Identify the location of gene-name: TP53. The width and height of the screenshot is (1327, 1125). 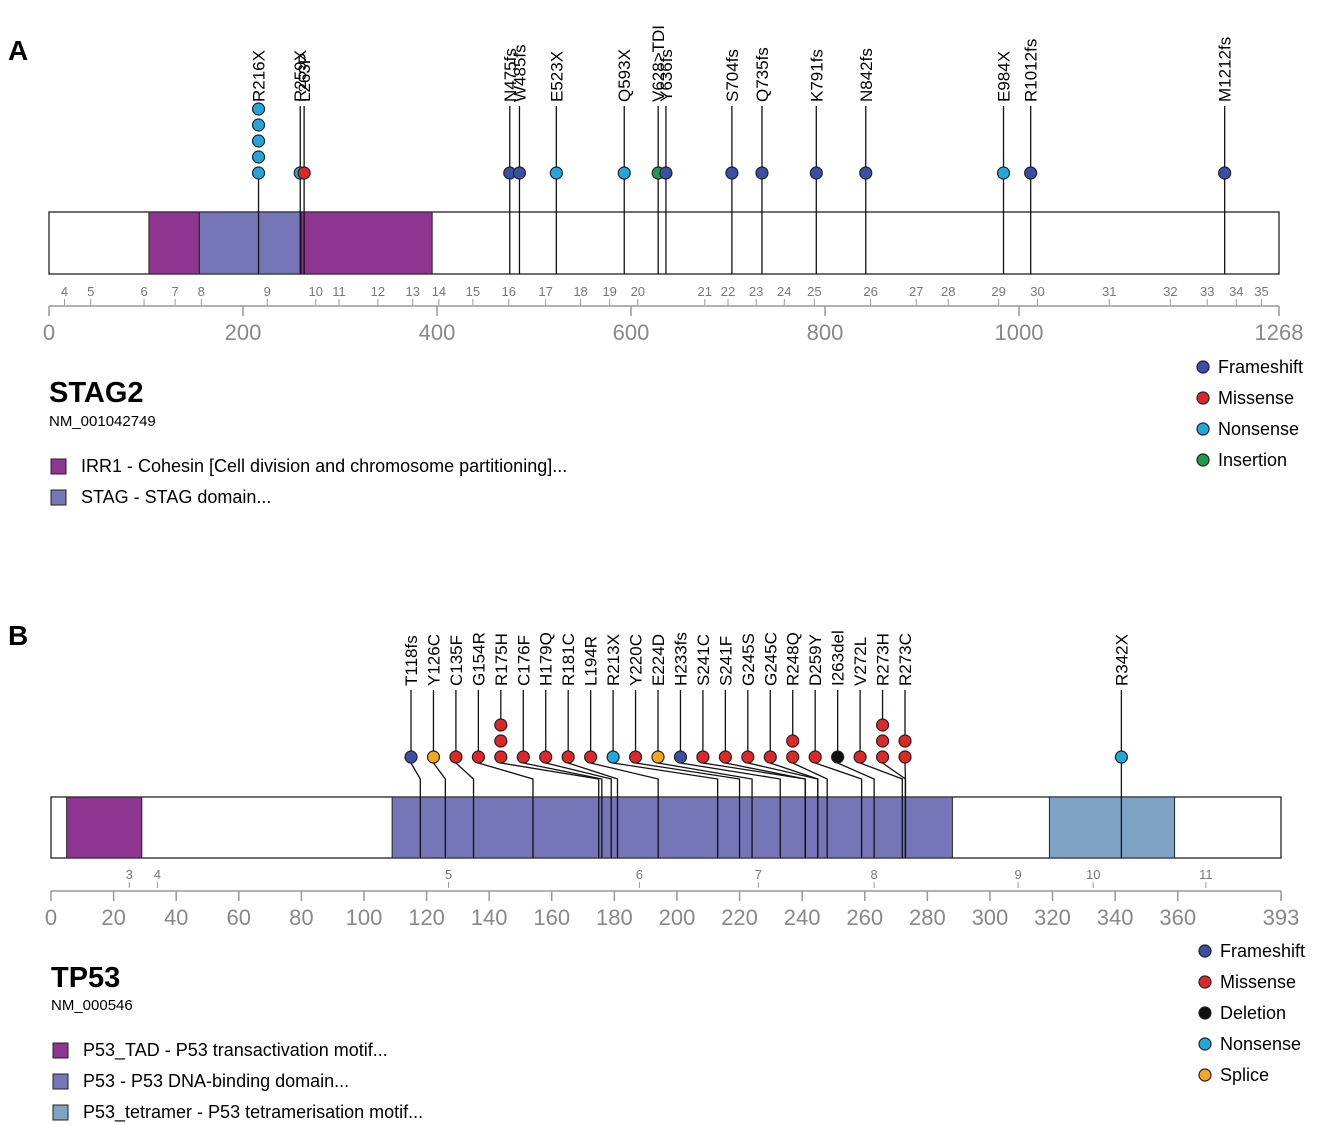
(85, 978).